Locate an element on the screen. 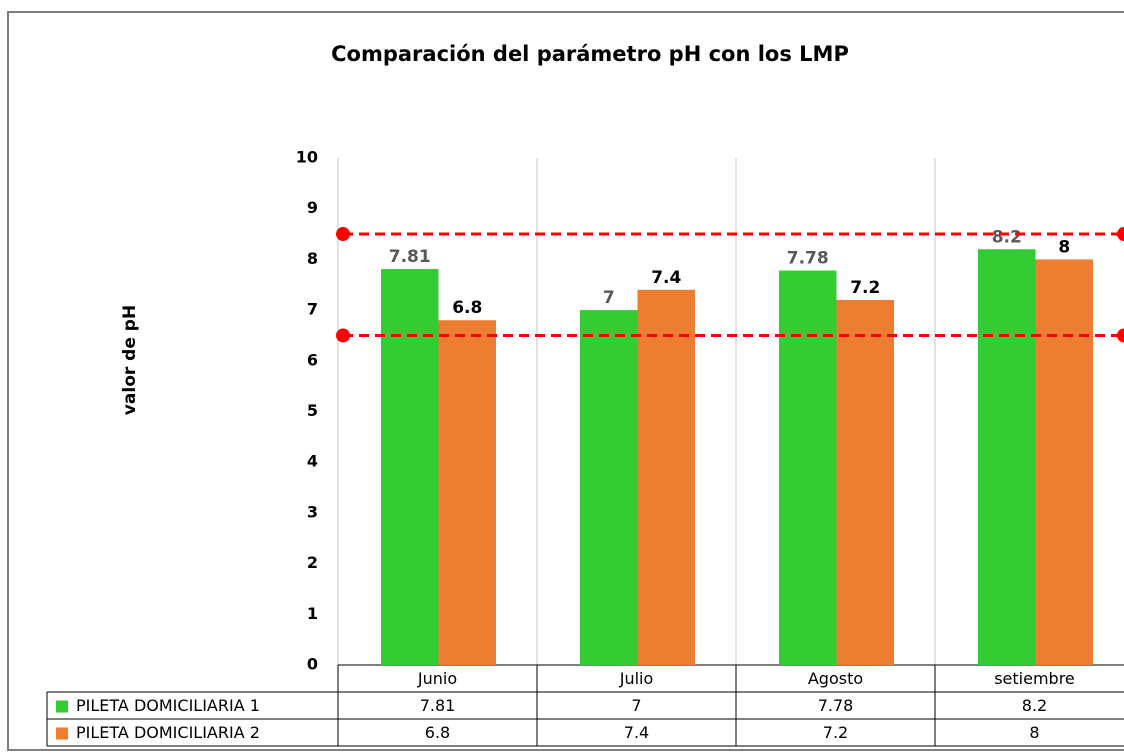 Image resolution: width=1124 pixels, height=756 pixels. y-tick-label: 8 is located at coordinates (312, 258).